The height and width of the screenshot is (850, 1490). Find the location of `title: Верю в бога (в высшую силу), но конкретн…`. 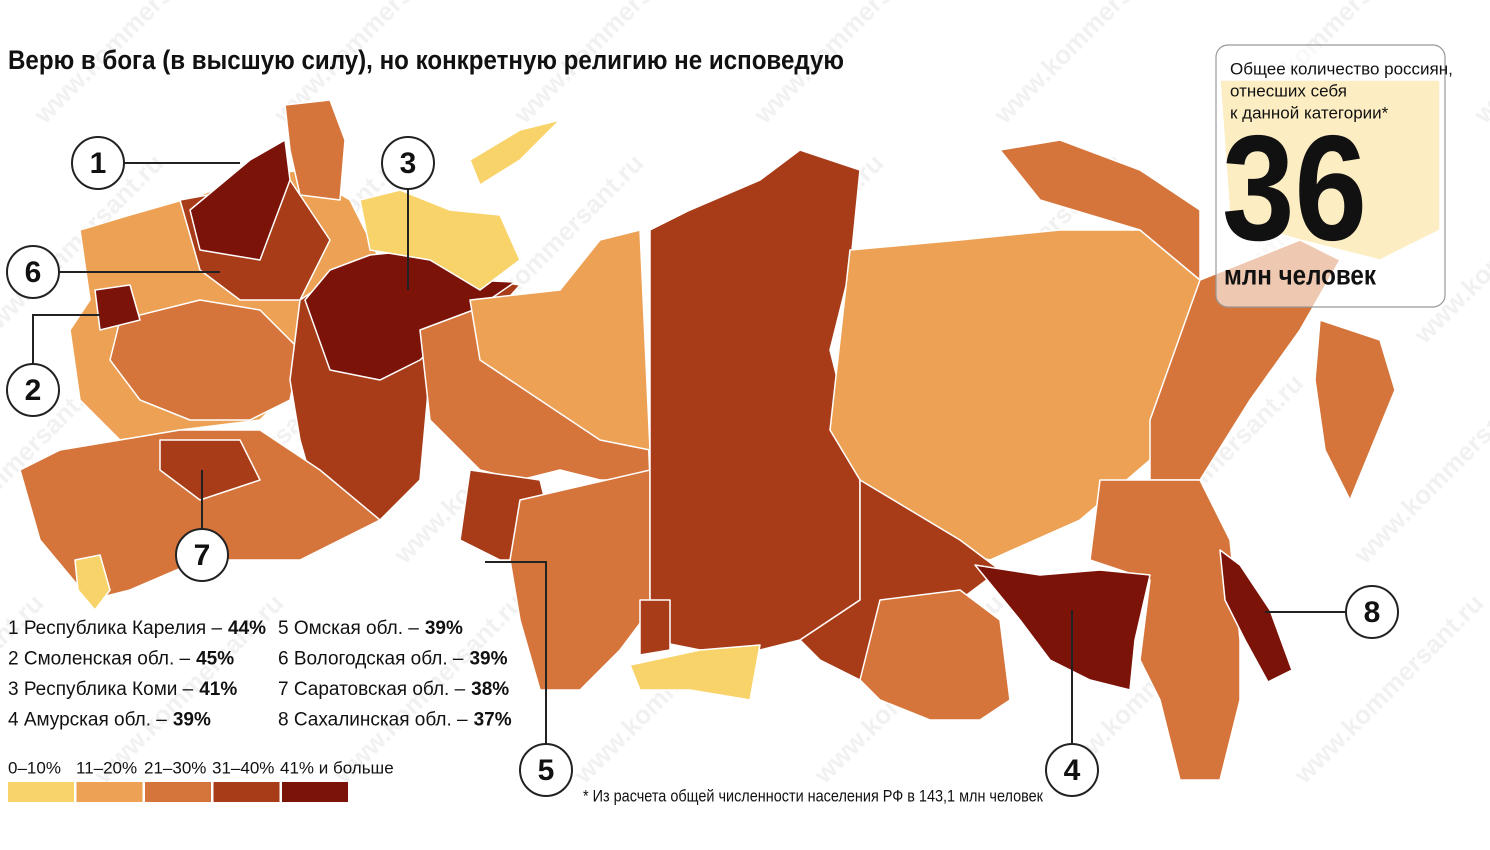

title: Верю в бога (в высшую силу), но конкретн… is located at coordinates (426, 60).